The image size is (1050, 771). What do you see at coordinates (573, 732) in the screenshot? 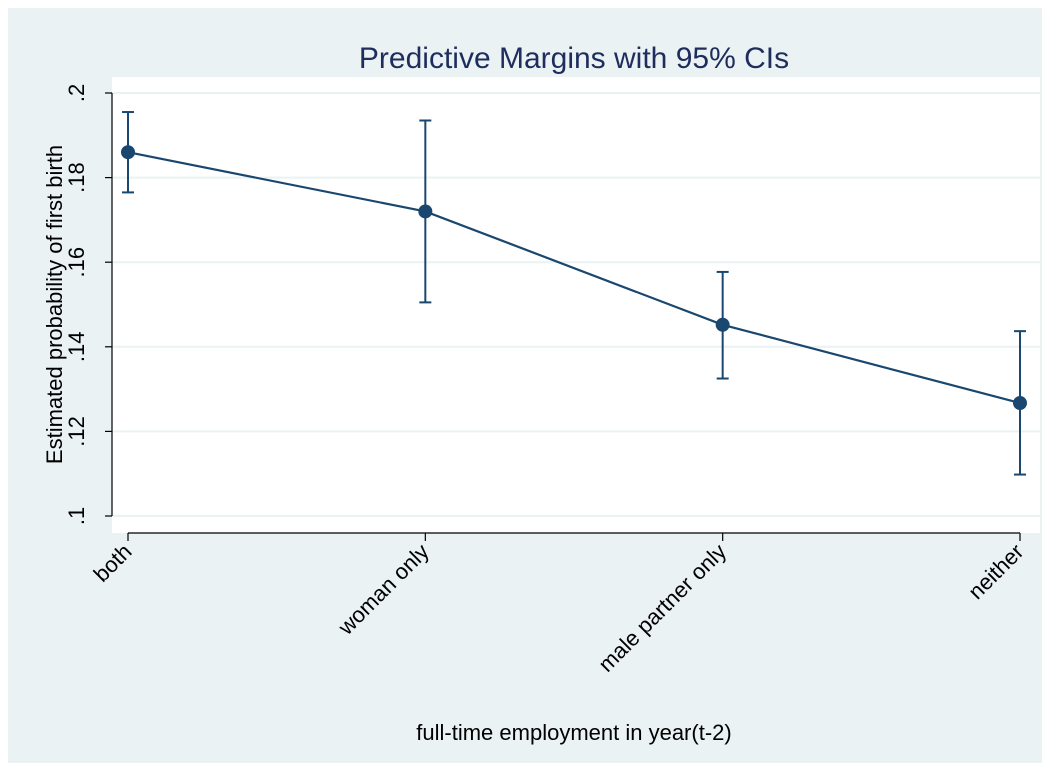
I see `x-axis-label: full-time employment in year(t-2)` at bounding box center [573, 732].